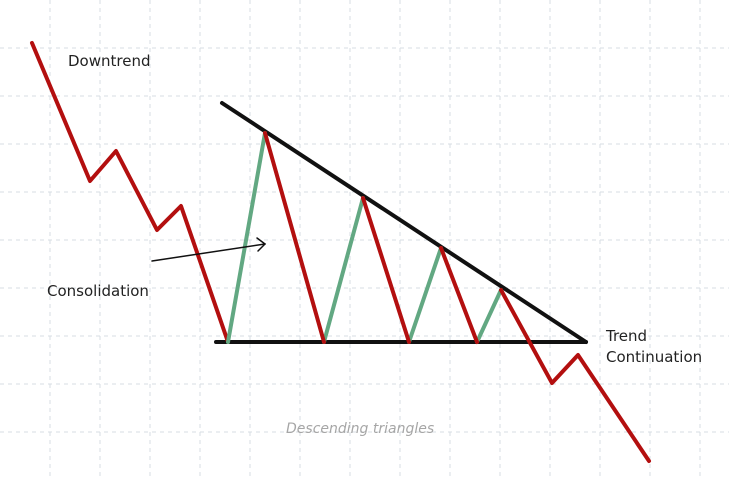  Describe the element at coordinates (627, 336) in the screenshot. I see `trend-continuation-label-line1: Trend` at that location.